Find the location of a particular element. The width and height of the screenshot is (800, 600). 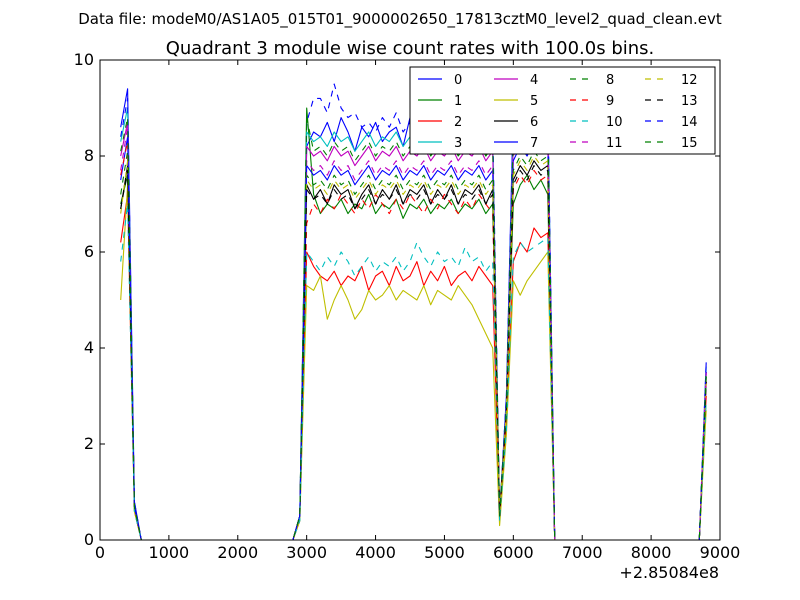

legend-label-1: 1 is located at coordinates (458, 101).